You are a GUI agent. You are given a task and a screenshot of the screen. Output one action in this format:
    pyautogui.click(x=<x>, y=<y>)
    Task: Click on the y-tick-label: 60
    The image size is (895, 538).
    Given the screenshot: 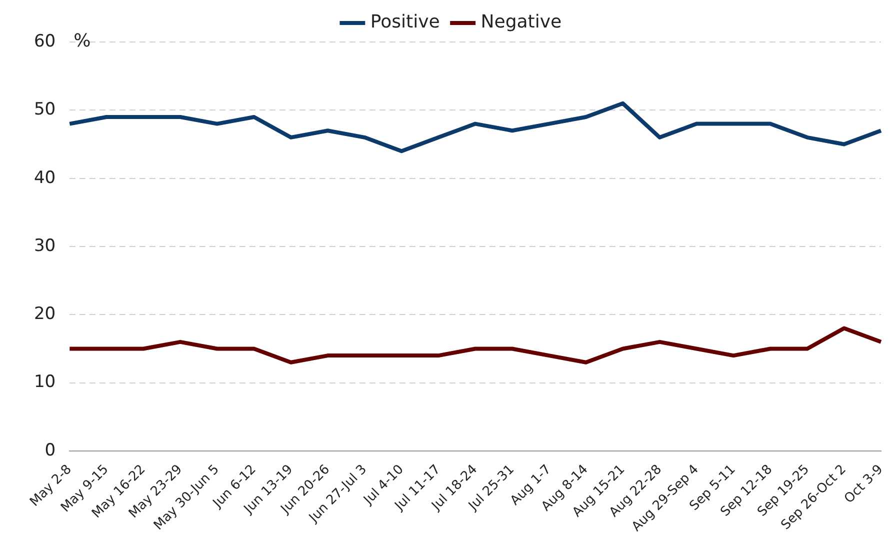 What is the action you would take?
    pyautogui.click(x=45, y=41)
    